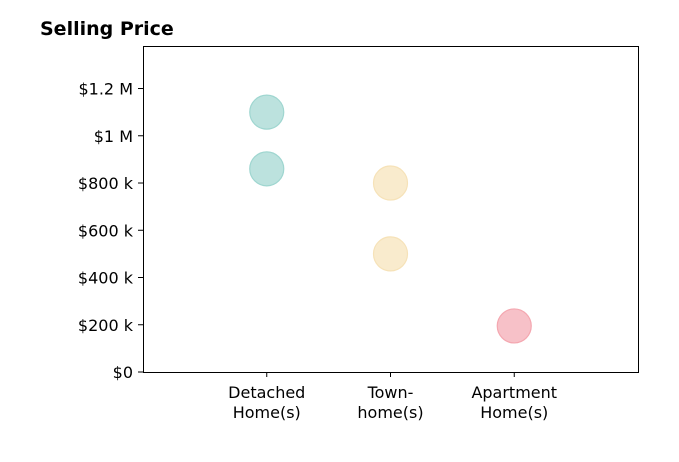 The height and width of the screenshot is (462, 679). I want to click on y-tick-label: $400 k, so click(106, 278).